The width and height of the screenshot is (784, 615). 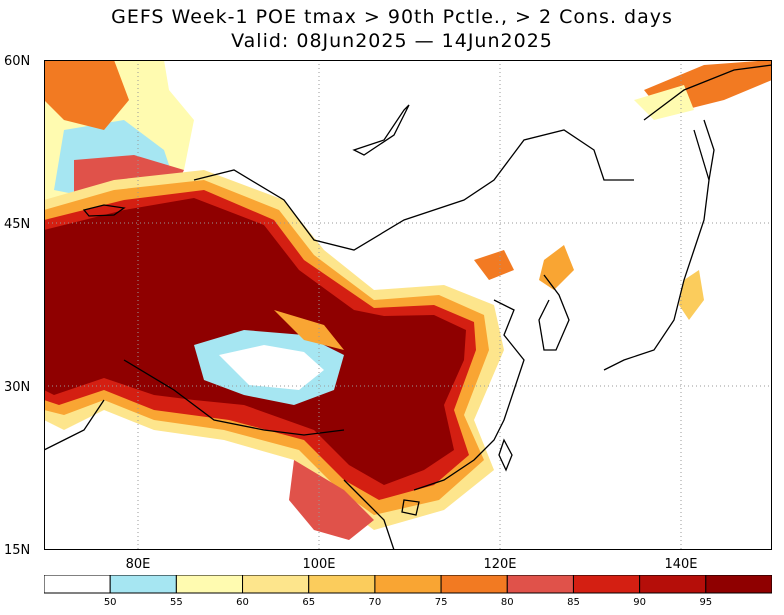 I want to click on lon-label-120e: 120E, so click(x=500, y=564).